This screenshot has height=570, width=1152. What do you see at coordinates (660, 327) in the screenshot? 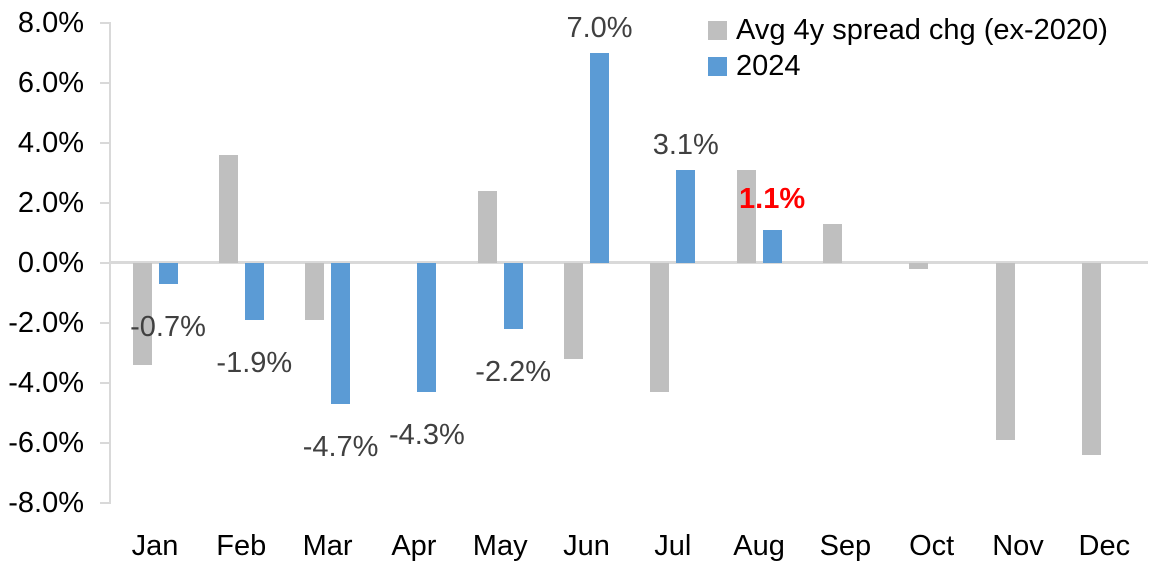
I see `bar-avg-jul` at bounding box center [660, 327].